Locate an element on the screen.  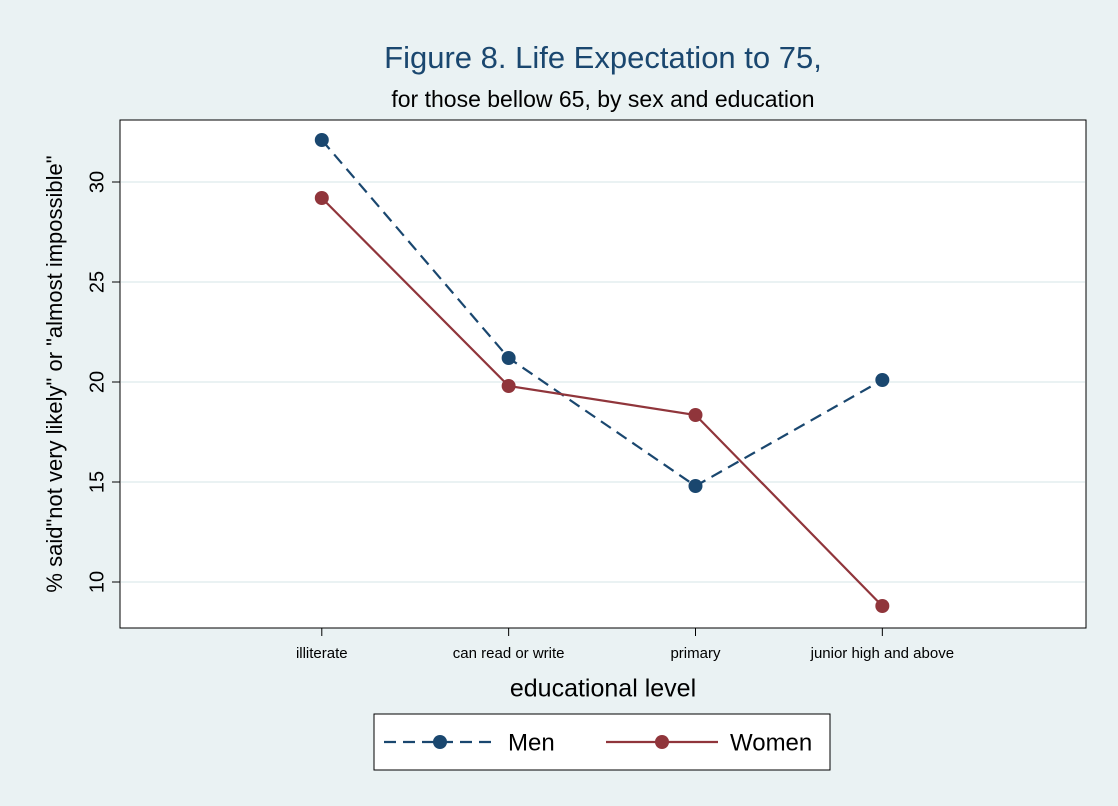
y-tick-label: 15 is located at coordinates (97, 482).